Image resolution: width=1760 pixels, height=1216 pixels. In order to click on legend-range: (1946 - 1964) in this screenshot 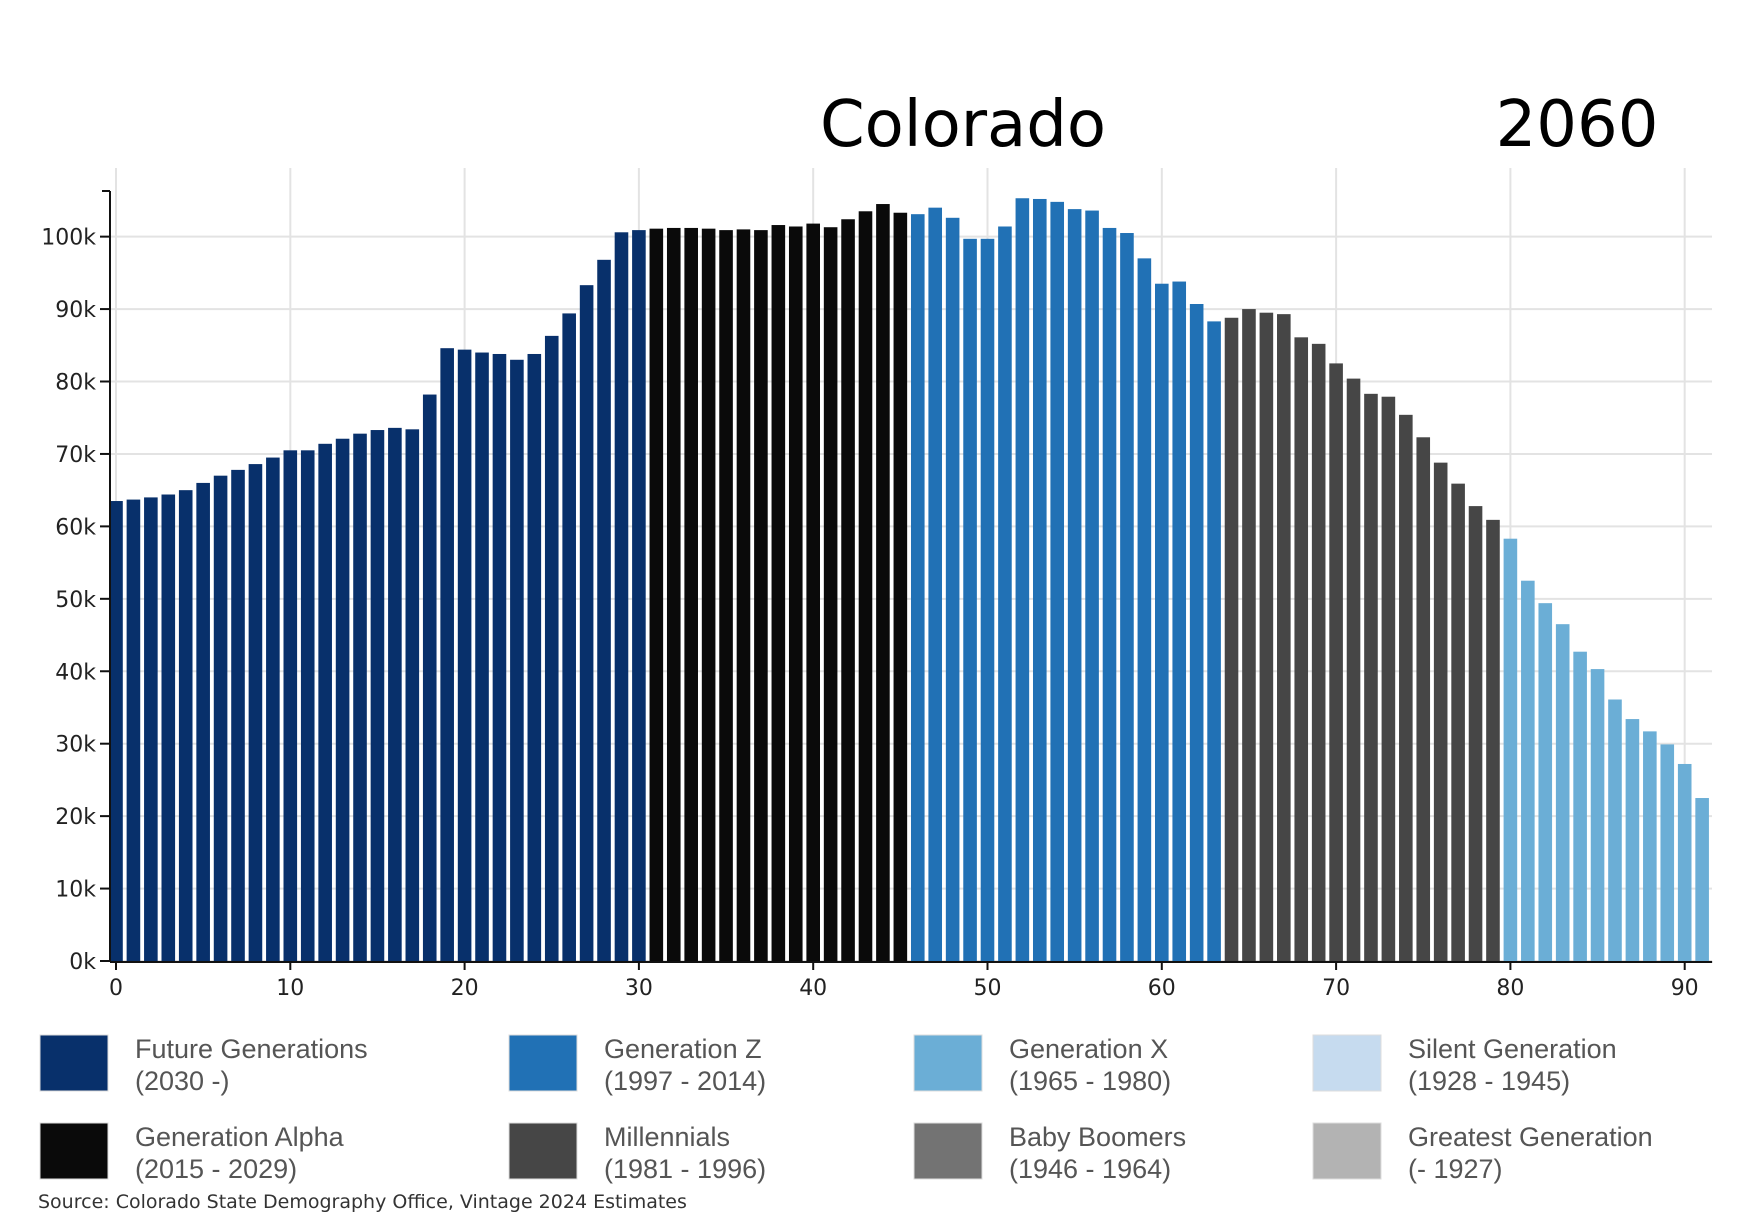, I will do `click(1090, 1169)`.